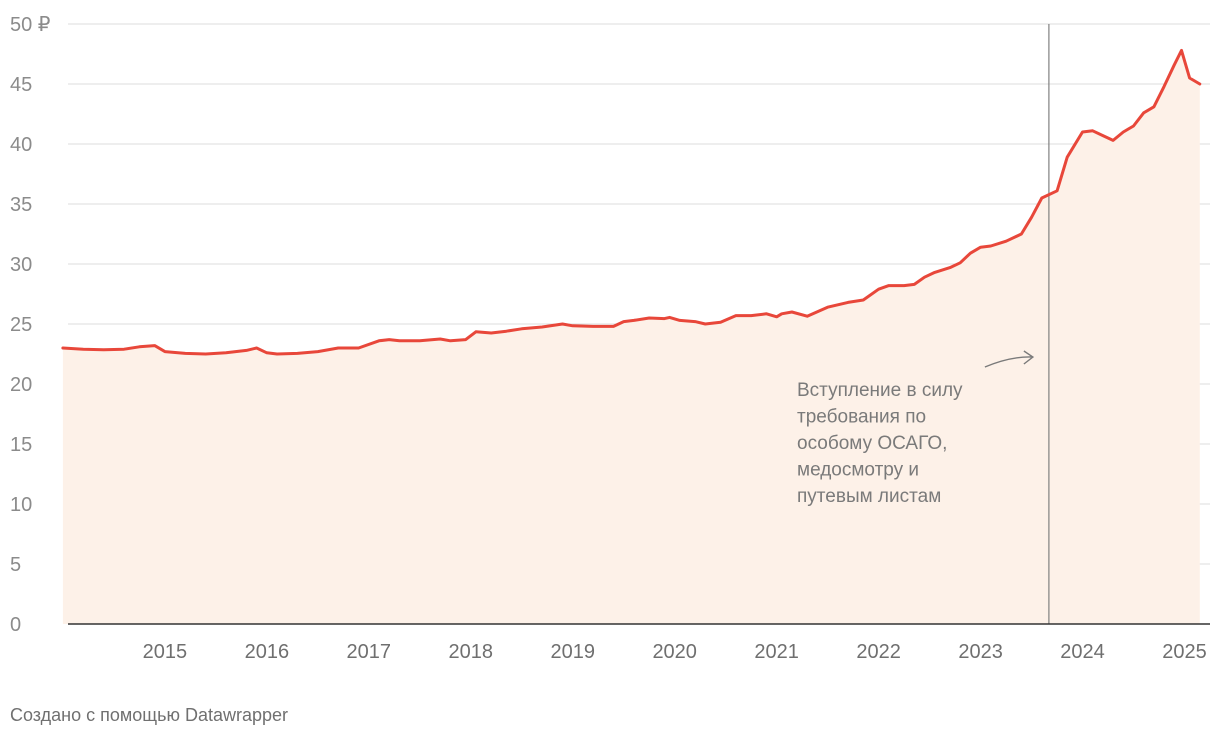  What do you see at coordinates (471, 652) in the screenshot?
I see `x-tick-label: 2018` at bounding box center [471, 652].